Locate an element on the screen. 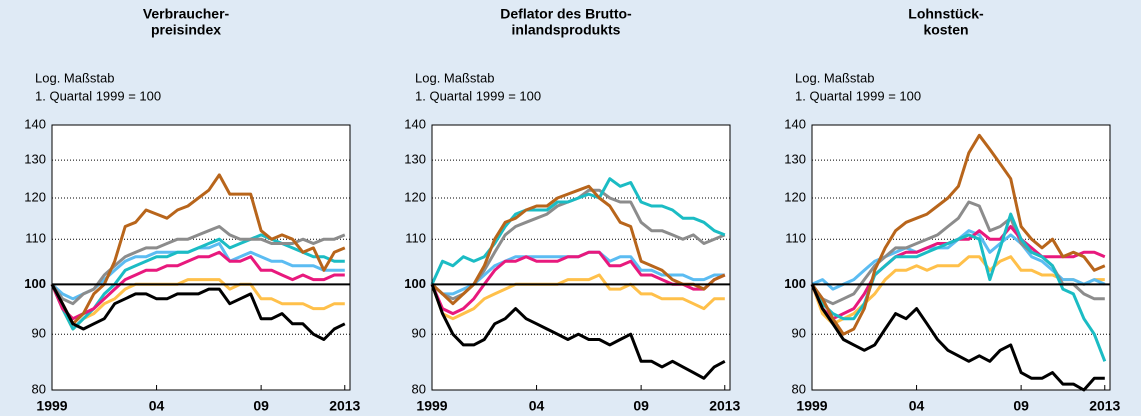 The height and width of the screenshot is (416, 1141). chart-title: kosten is located at coordinates (945, 30).